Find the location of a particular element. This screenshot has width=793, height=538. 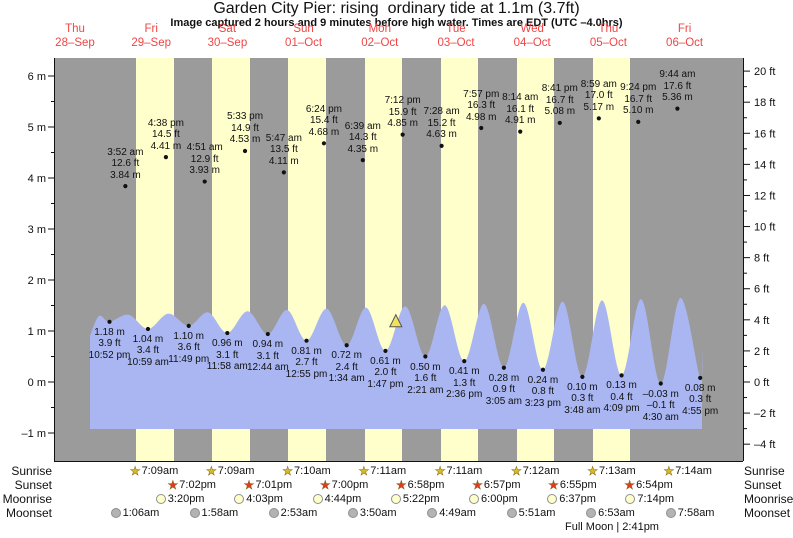

tide-label-line: 10:59 am is located at coordinates (148, 362).